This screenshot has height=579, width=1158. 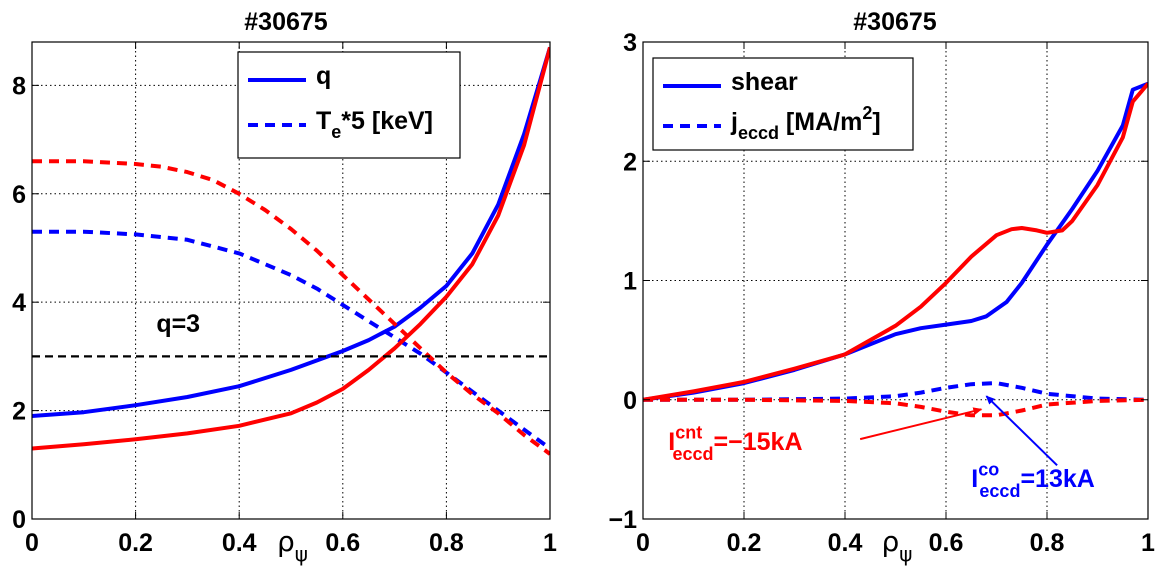 What do you see at coordinates (764, 82) in the screenshot?
I see `legend-label: shear` at bounding box center [764, 82].